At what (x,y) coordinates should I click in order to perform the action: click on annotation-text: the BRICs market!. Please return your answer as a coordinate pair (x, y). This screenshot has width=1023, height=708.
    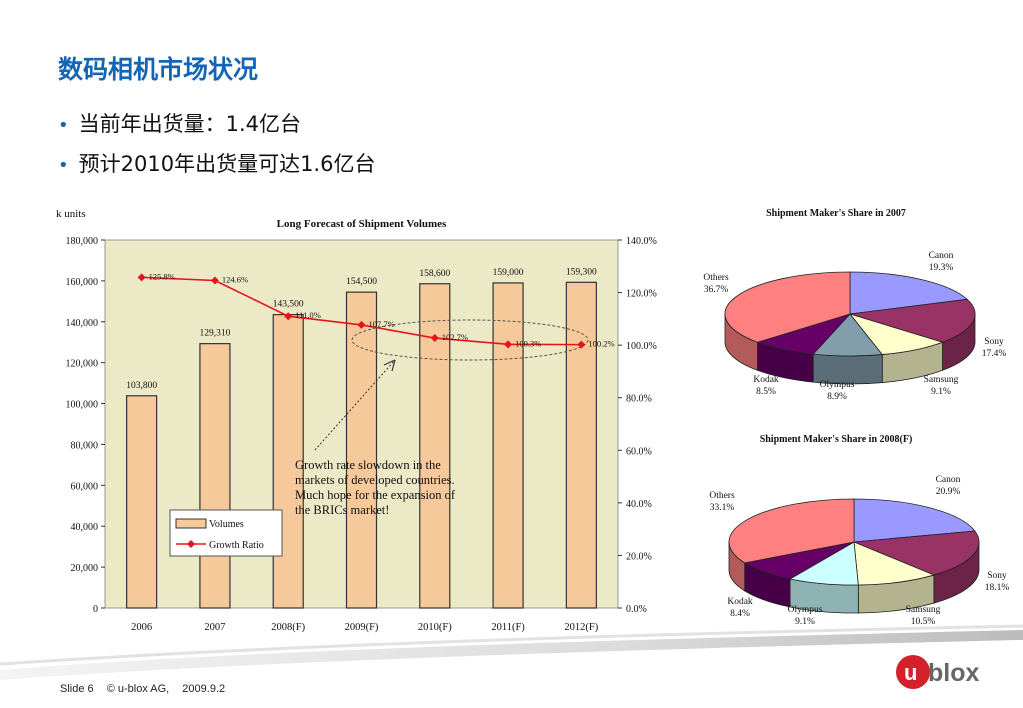
    Looking at the image, I should click on (342, 510).